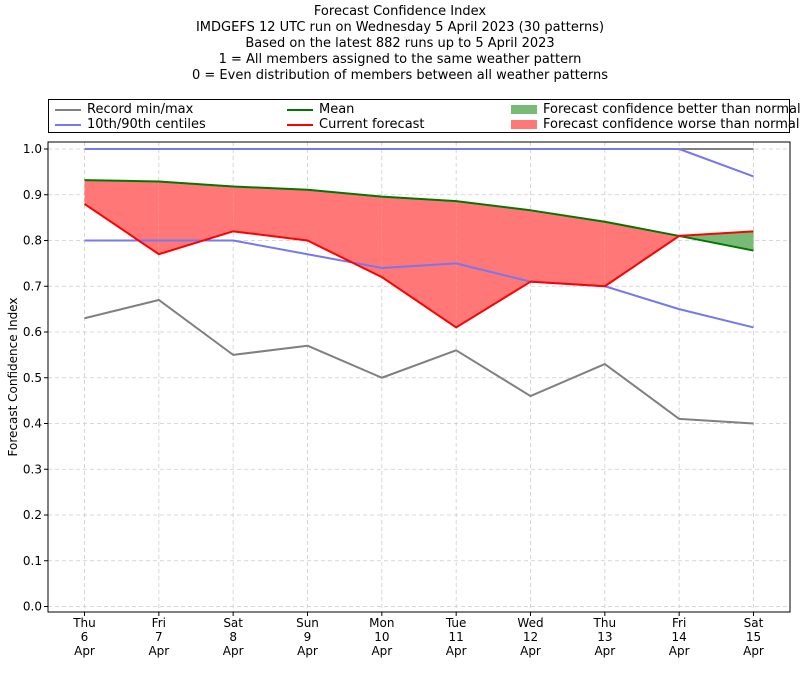  I want to click on x-tick-label: Wed 12 Apr, so click(530, 637).